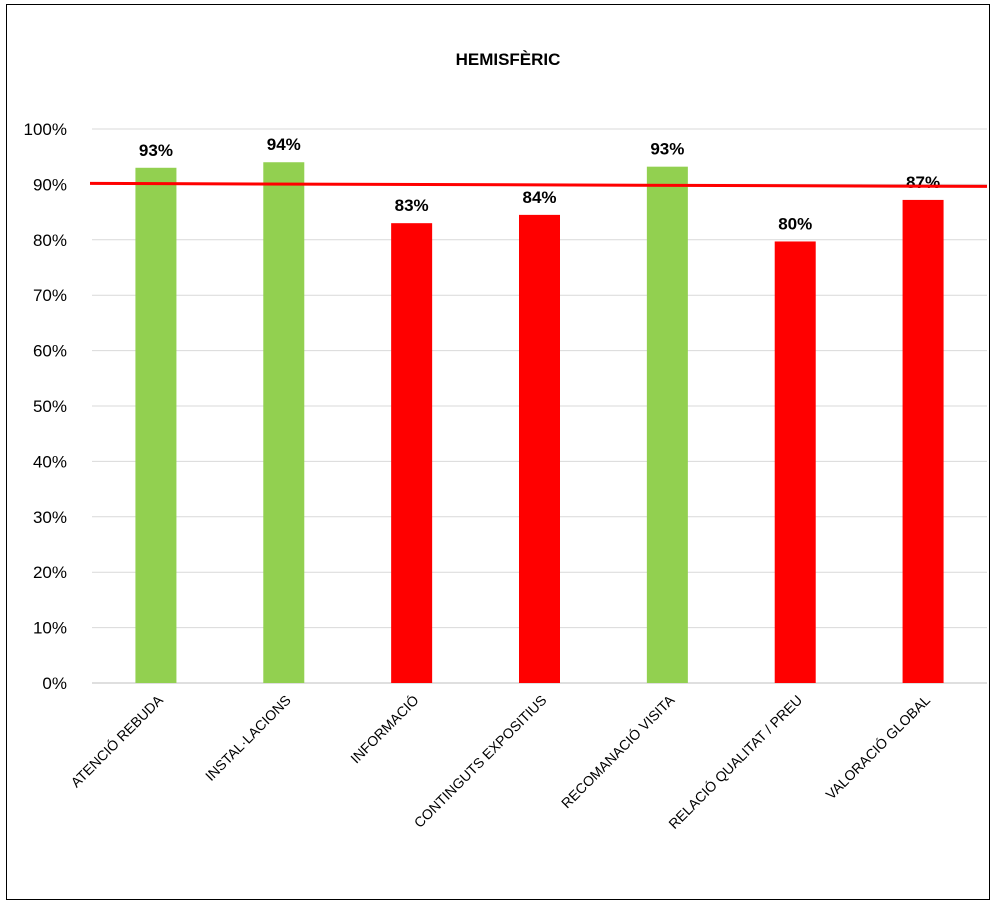  Describe the element at coordinates (156, 150) in the screenshot. I see `data-label-0: 93%` at that location.